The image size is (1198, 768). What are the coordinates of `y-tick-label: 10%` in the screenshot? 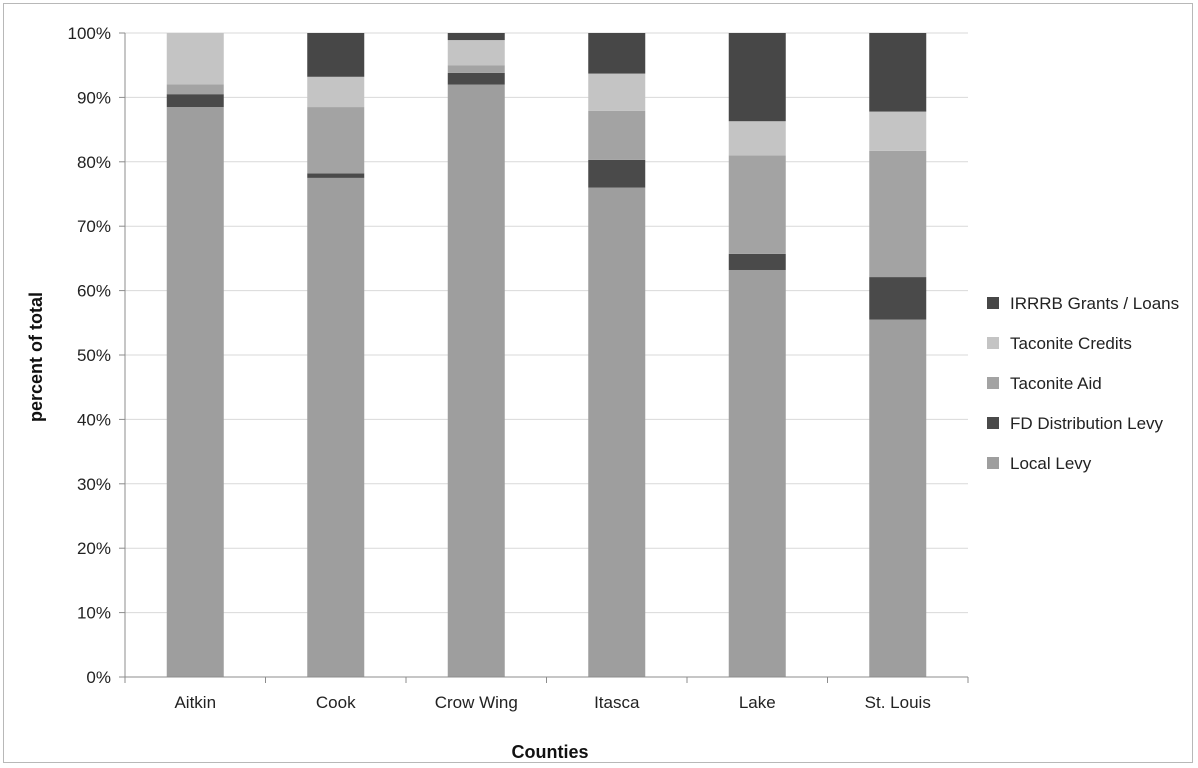 It's located at (94, 613).